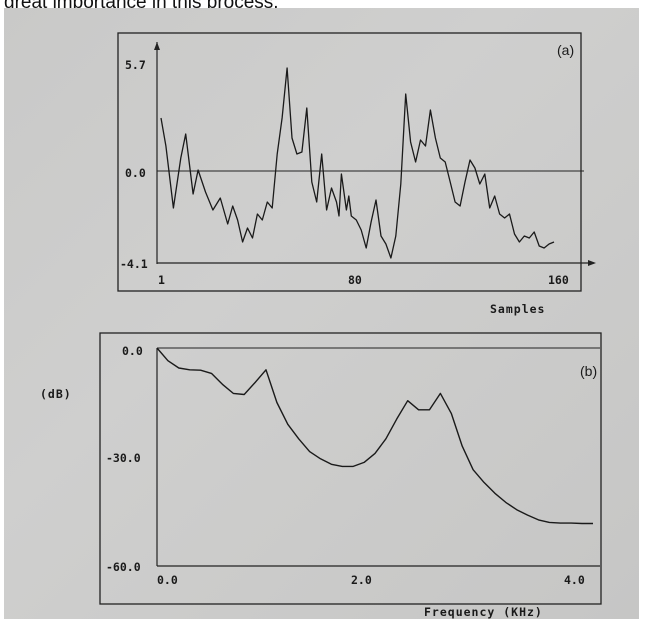  I want to click on chart-b-xtick-start: 0.0, so click(167, 580).